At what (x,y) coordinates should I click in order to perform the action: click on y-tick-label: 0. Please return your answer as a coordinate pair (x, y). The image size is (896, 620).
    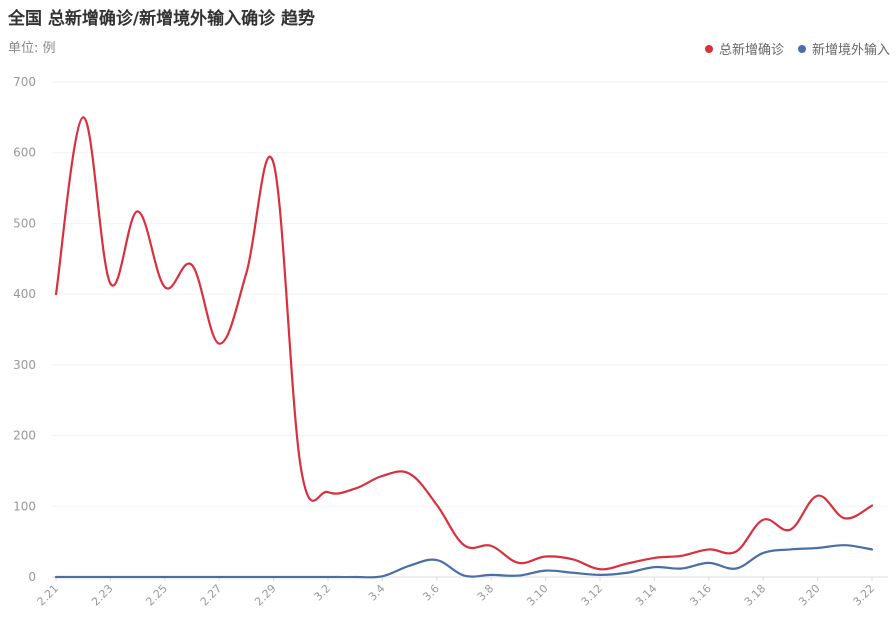
    Looking at the image, I should click on (32, 577).